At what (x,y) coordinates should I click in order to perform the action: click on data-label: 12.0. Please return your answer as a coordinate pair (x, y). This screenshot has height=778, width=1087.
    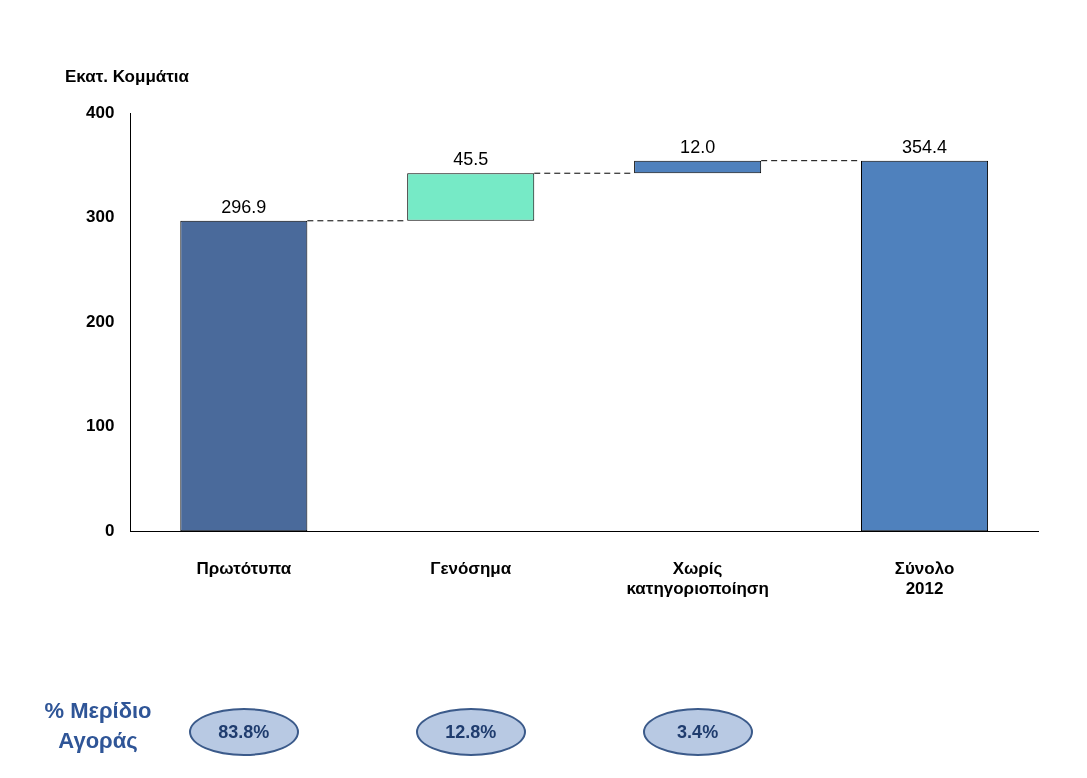
    Looking at the image, I should click on (698, 146).